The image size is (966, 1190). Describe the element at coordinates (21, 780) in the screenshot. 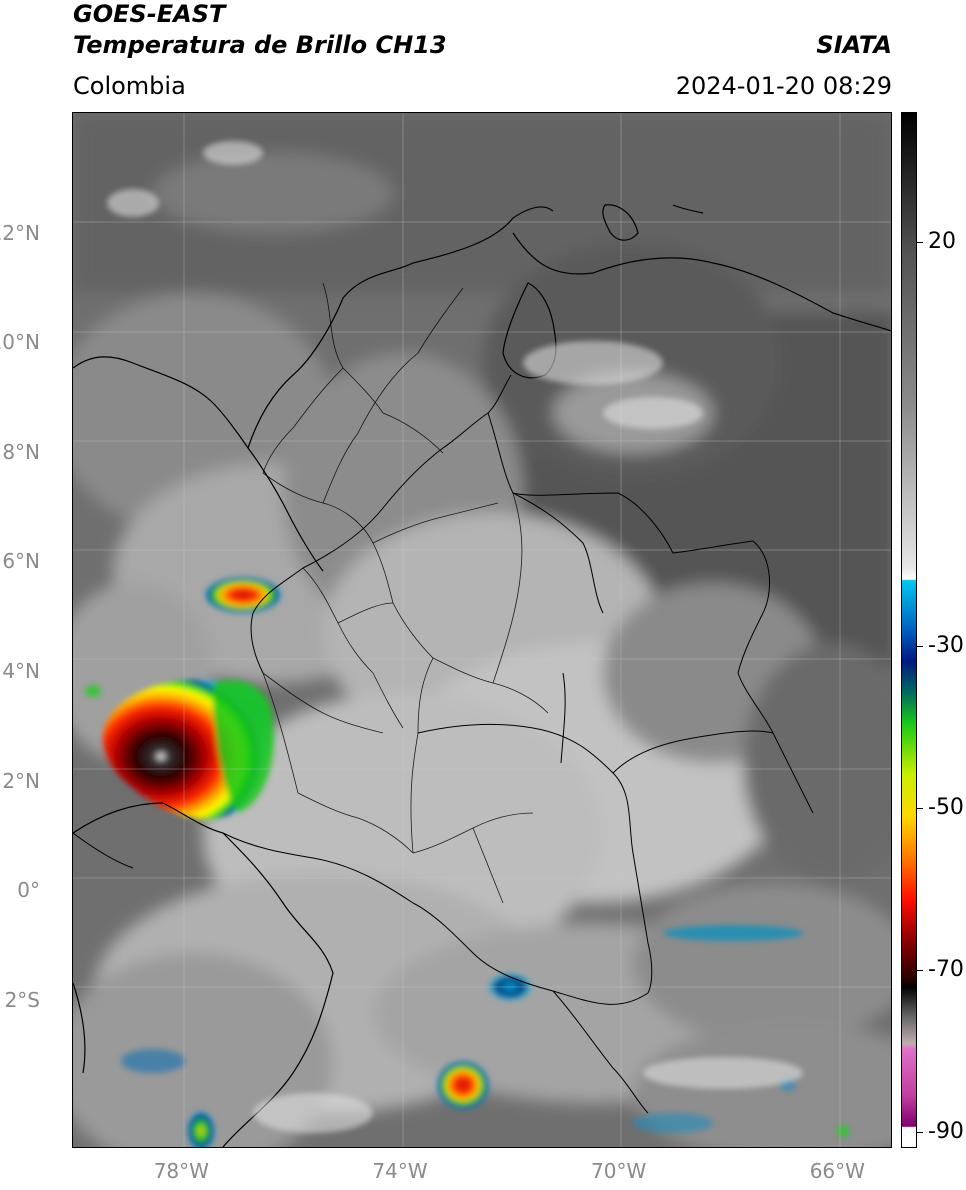

I see `lat-tick-label: 2°N` at that location.